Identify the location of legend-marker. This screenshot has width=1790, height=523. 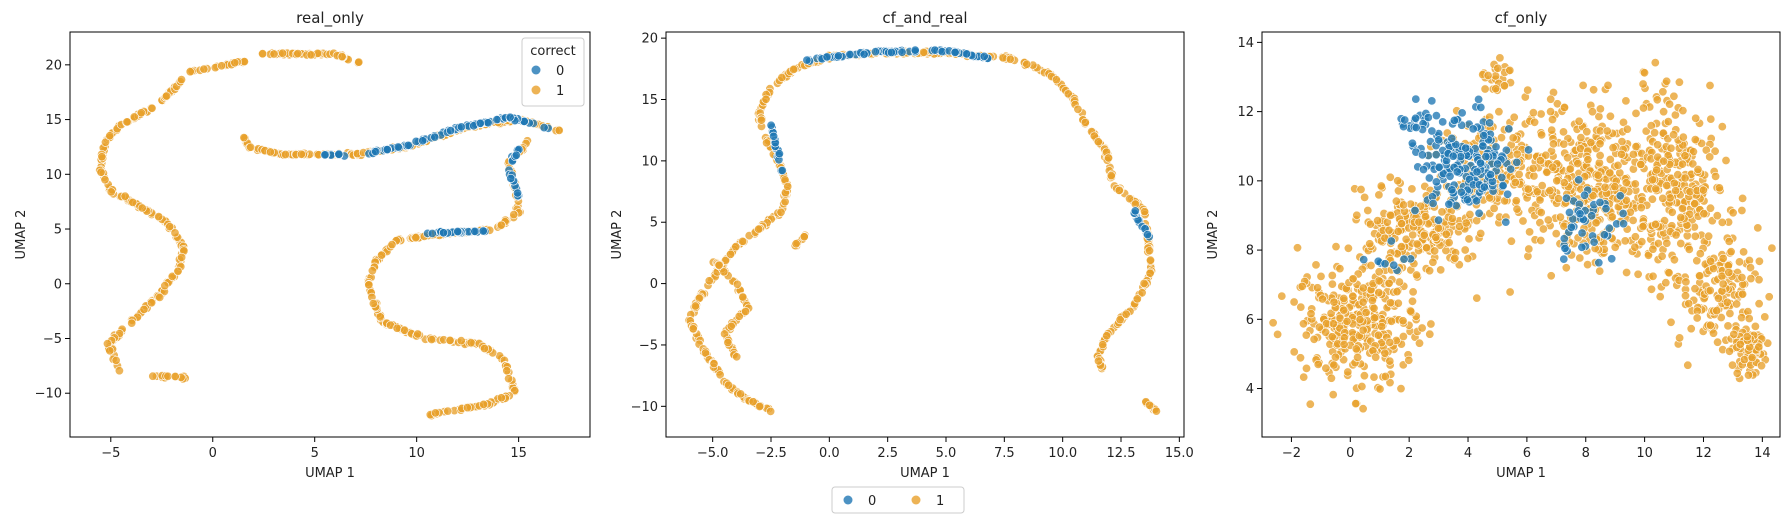
(536, 70).